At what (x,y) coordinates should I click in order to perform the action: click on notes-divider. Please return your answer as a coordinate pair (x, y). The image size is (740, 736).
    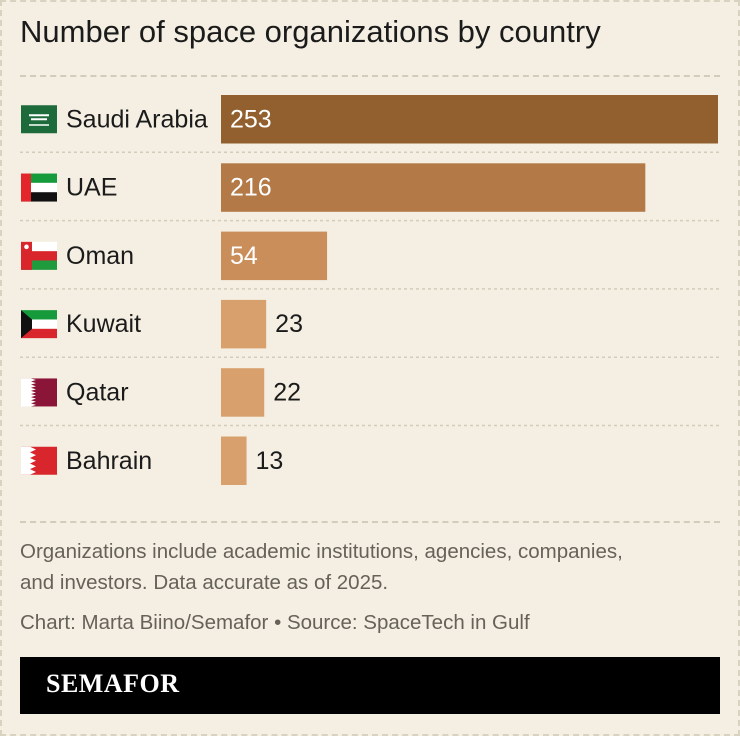
    Looking at the image, I should click on (370, 522).